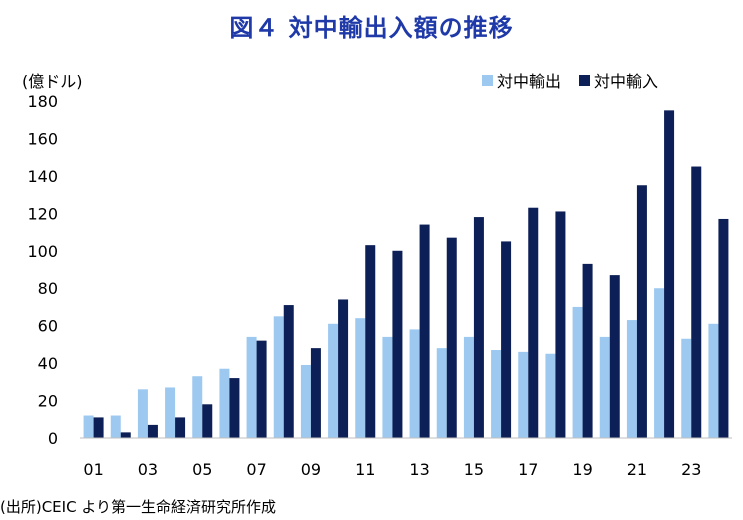 The height and width of the screenshot is (520, 743). I want to click on legend-item-imports: 対中輸入, so click(618, 80).